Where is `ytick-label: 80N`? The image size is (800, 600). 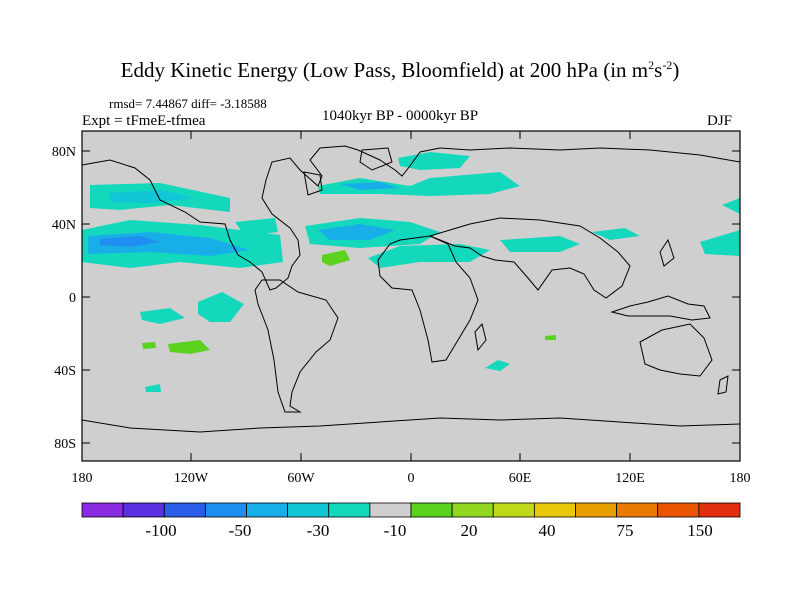
ytick-label: 80N is located at coordinates (64, 152).